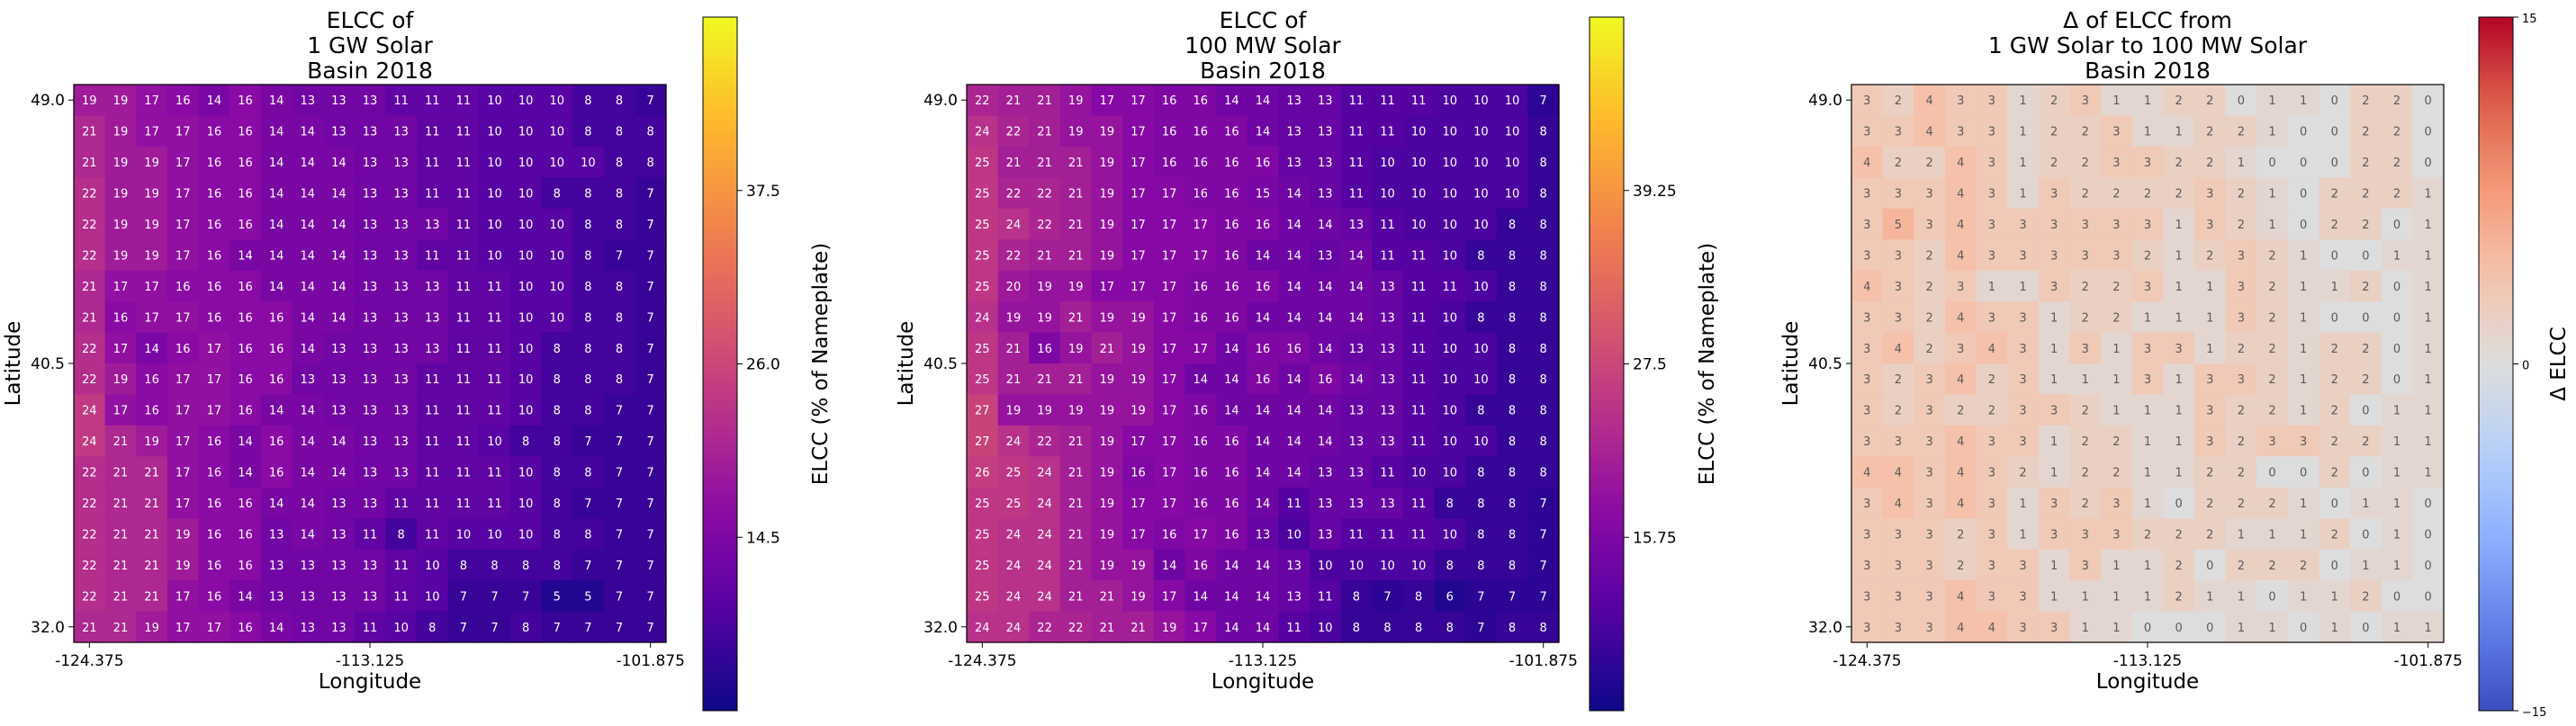 Image resolution: width=2576 pixels, height=726 pixels. I want to click on cell-value-label: 25, so click(1014, 473).